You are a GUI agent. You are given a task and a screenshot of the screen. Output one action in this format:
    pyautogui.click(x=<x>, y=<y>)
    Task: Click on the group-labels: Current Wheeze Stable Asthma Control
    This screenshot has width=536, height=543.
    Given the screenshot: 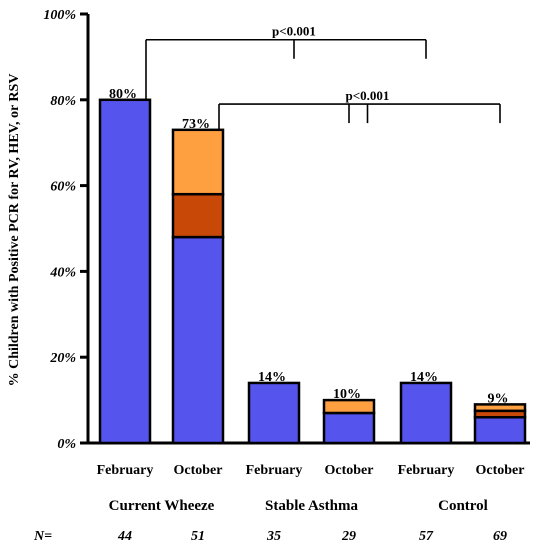 What is the action you would take?
    pyautogui.click(x=298, y=506)
    